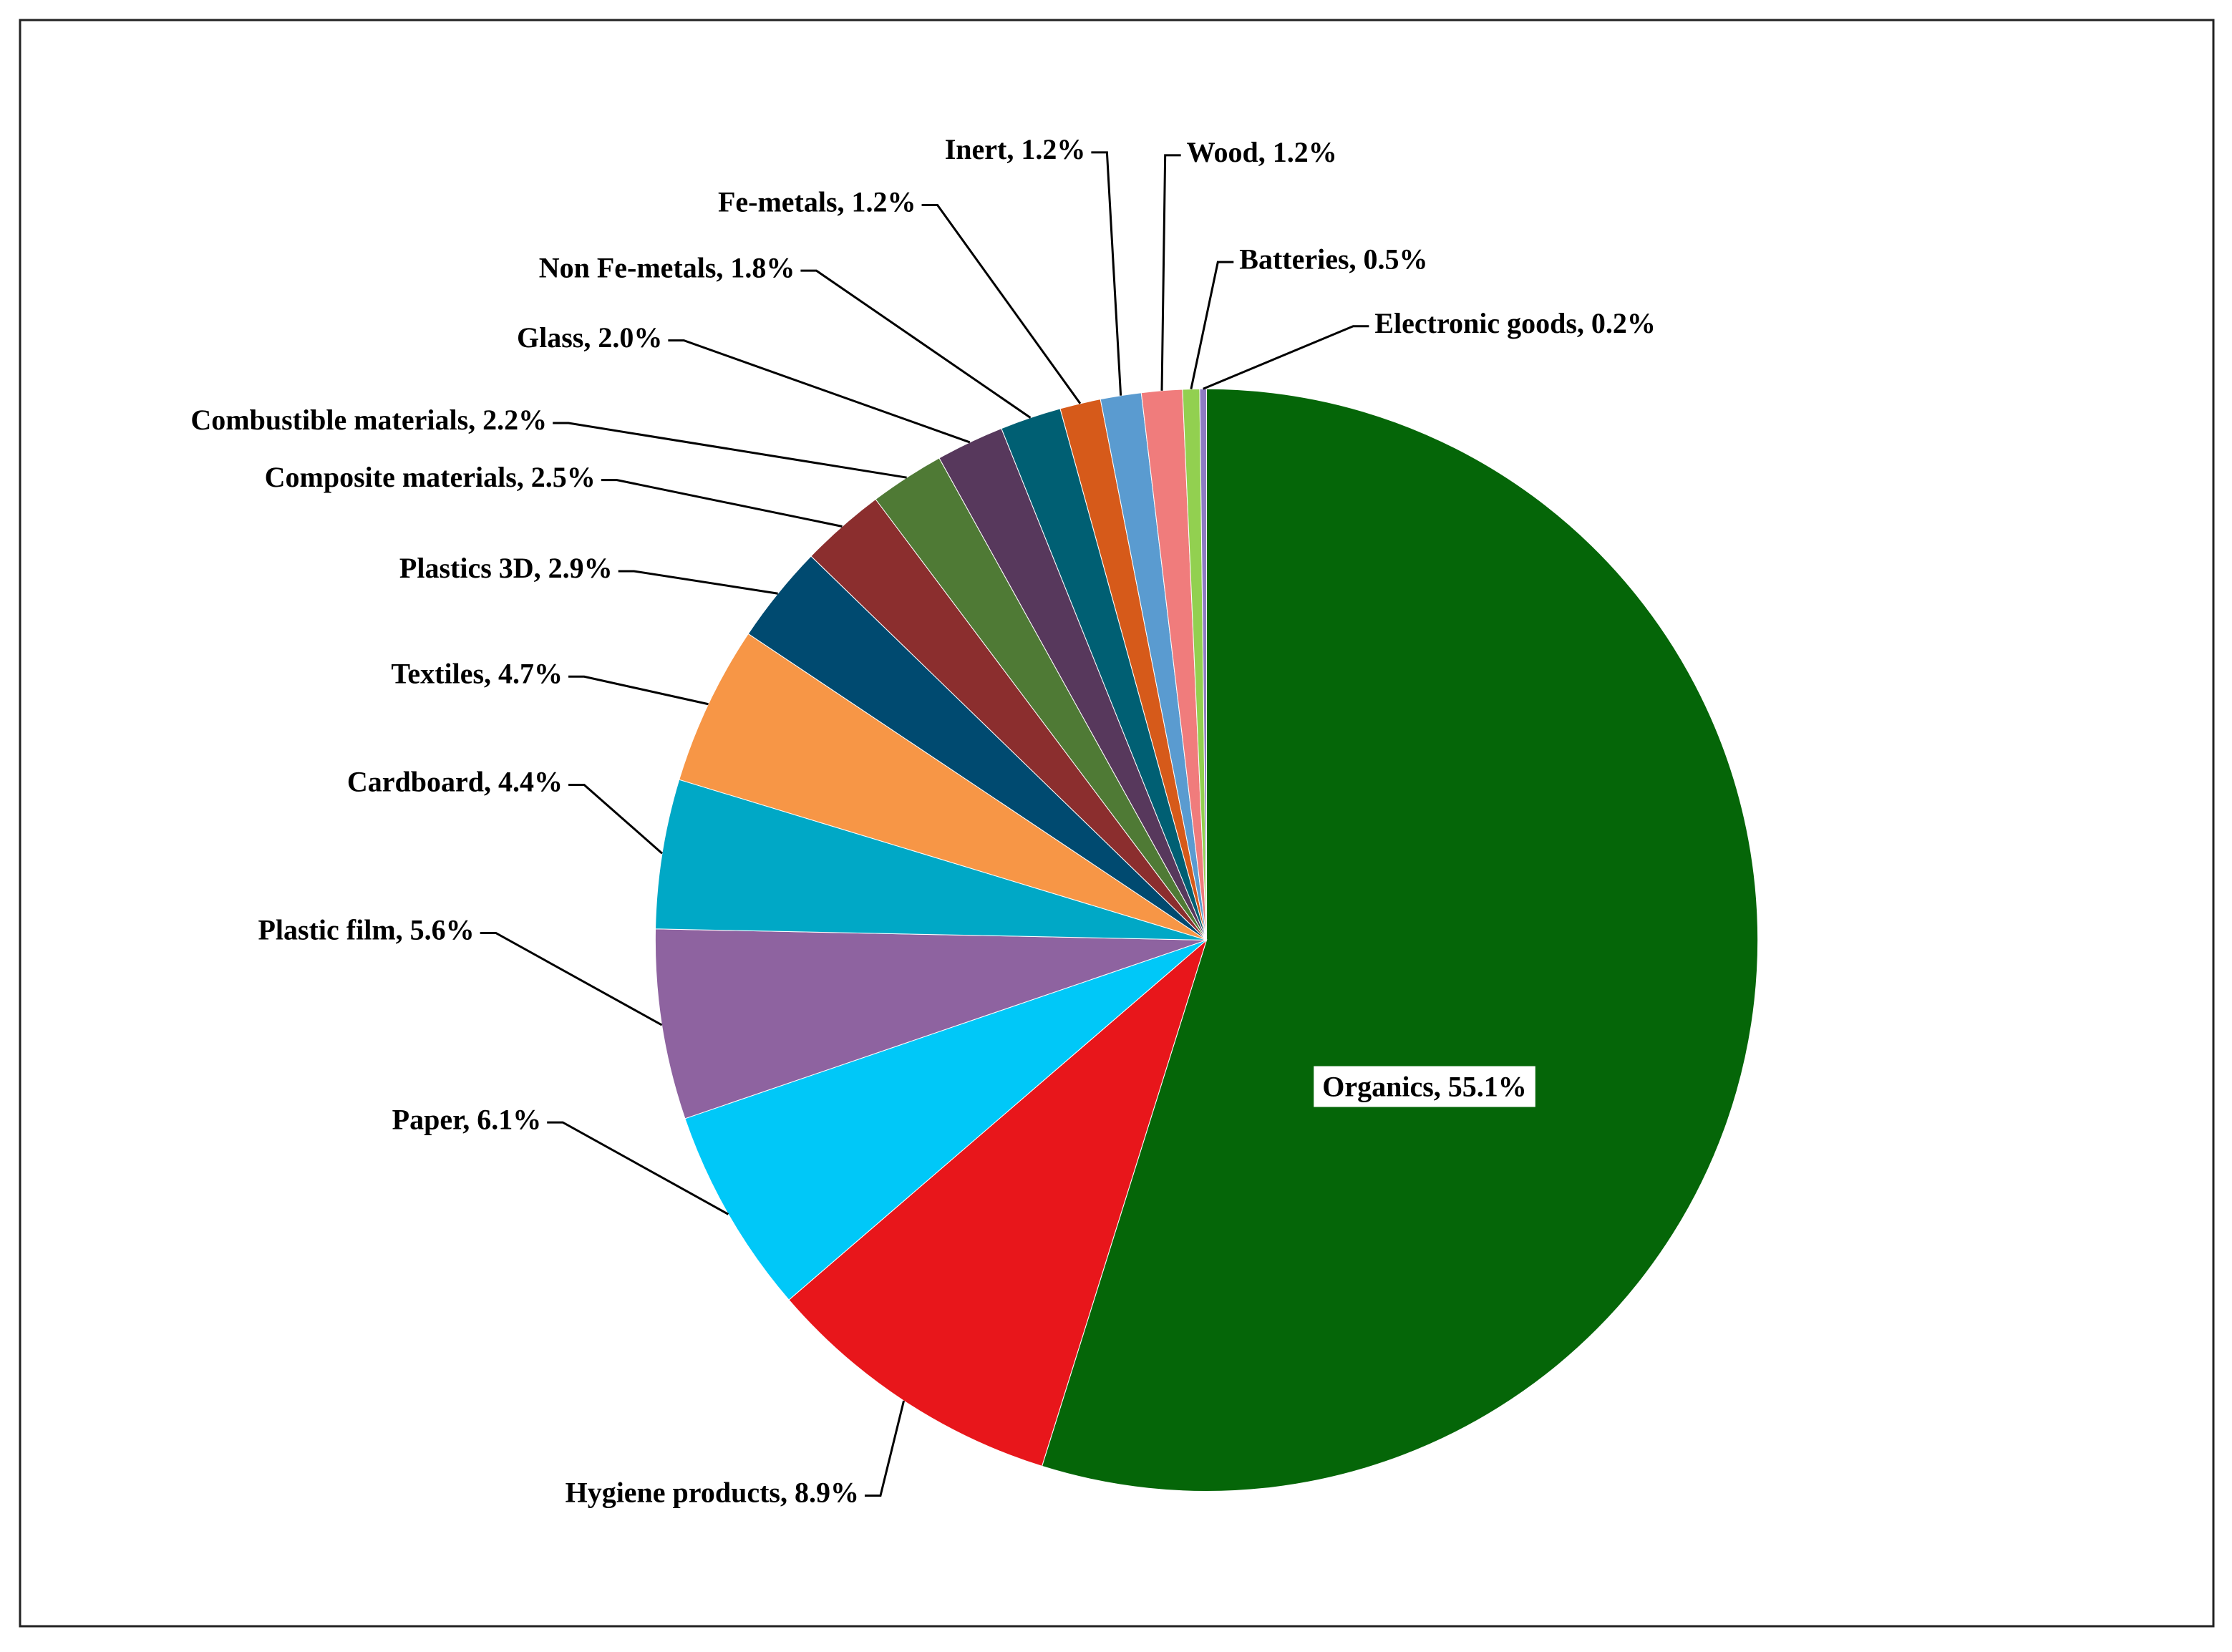 The image size is (2232, 1652). I want to click on data-label: Plastics 3D, 2.9%, so click(506, 568).